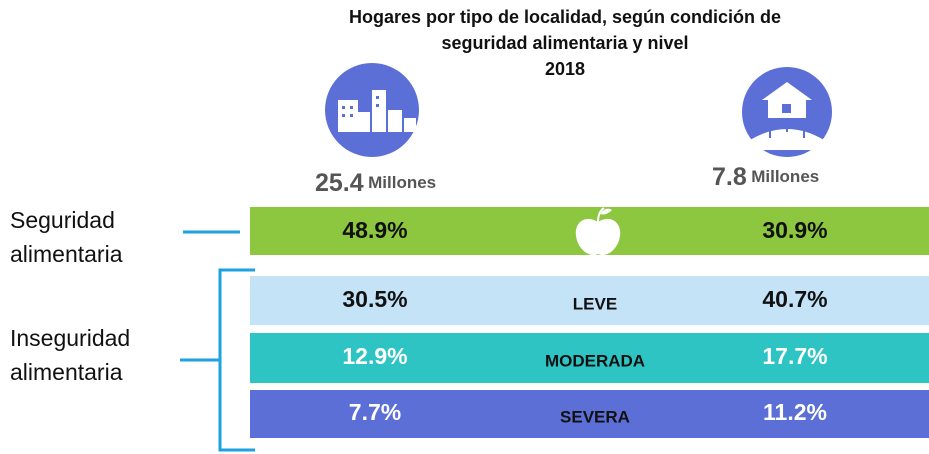 The height and width of the screenshot is (454, 929). What do you see at coordinates (794, 356) in the screenshot?
I see `rural-value: 17.7%` at bounding box center [794, 356].